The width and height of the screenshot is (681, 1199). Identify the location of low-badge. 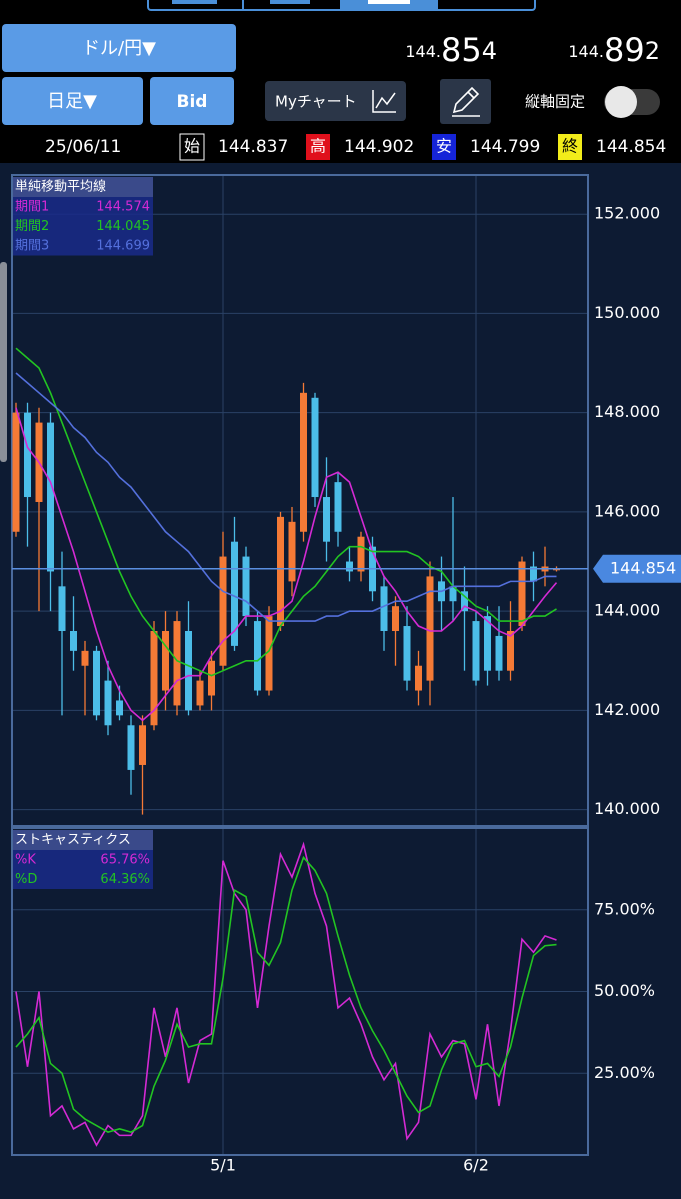
(444, 147).